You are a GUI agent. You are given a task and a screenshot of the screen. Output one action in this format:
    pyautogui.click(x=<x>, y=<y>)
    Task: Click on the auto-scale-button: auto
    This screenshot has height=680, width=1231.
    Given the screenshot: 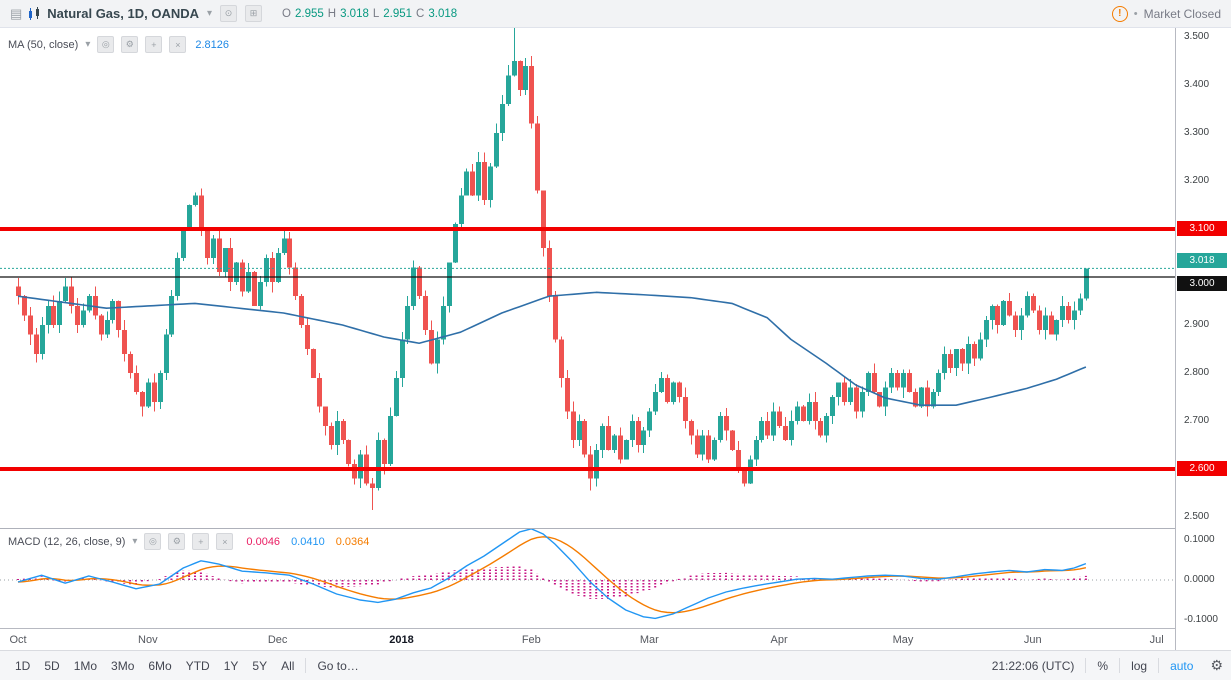 What is the action you would take?
    pyautogui.click(x=1182, y=665)
    